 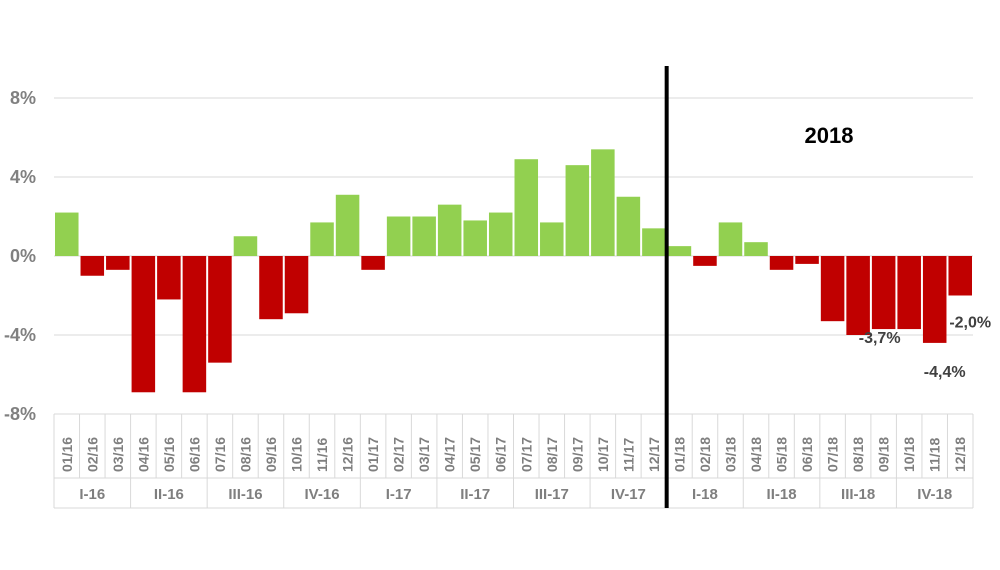 What do you see at coordinates (245, 494) in the screenshot?
I see `quarter-label: III-16` at bounding box center [245, 494].